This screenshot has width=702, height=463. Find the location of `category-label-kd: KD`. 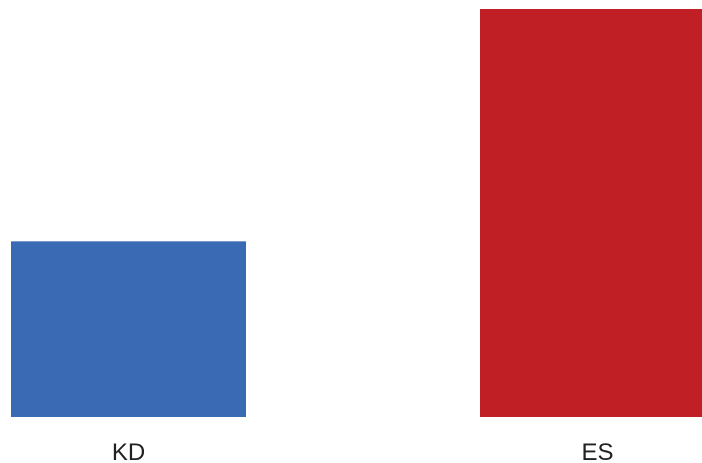

category-label-kd: KD is located at coordinates (128, 451).